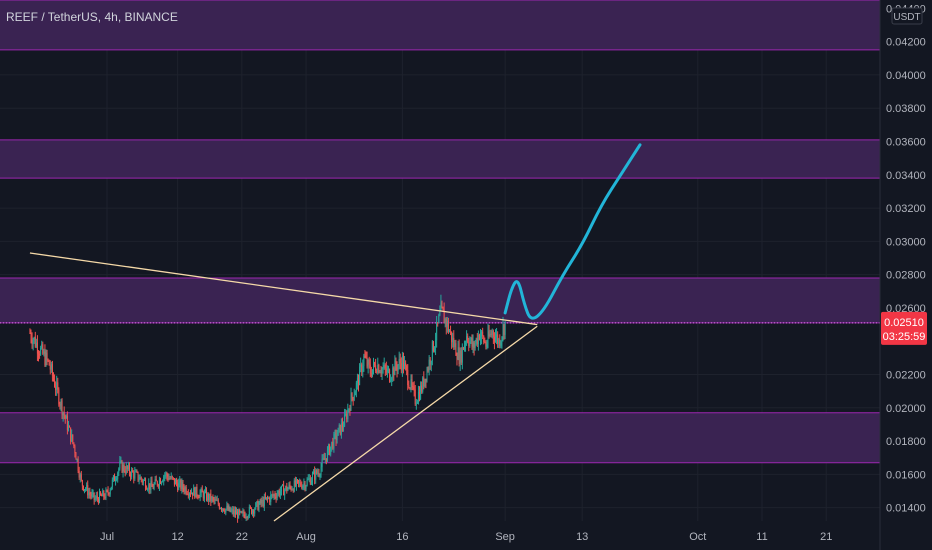 This screenshot has width=932, height=550. Describe the element at coordinates (906, 509) in the screenshot. I see `price-tick-label: 0.01400` at that location.